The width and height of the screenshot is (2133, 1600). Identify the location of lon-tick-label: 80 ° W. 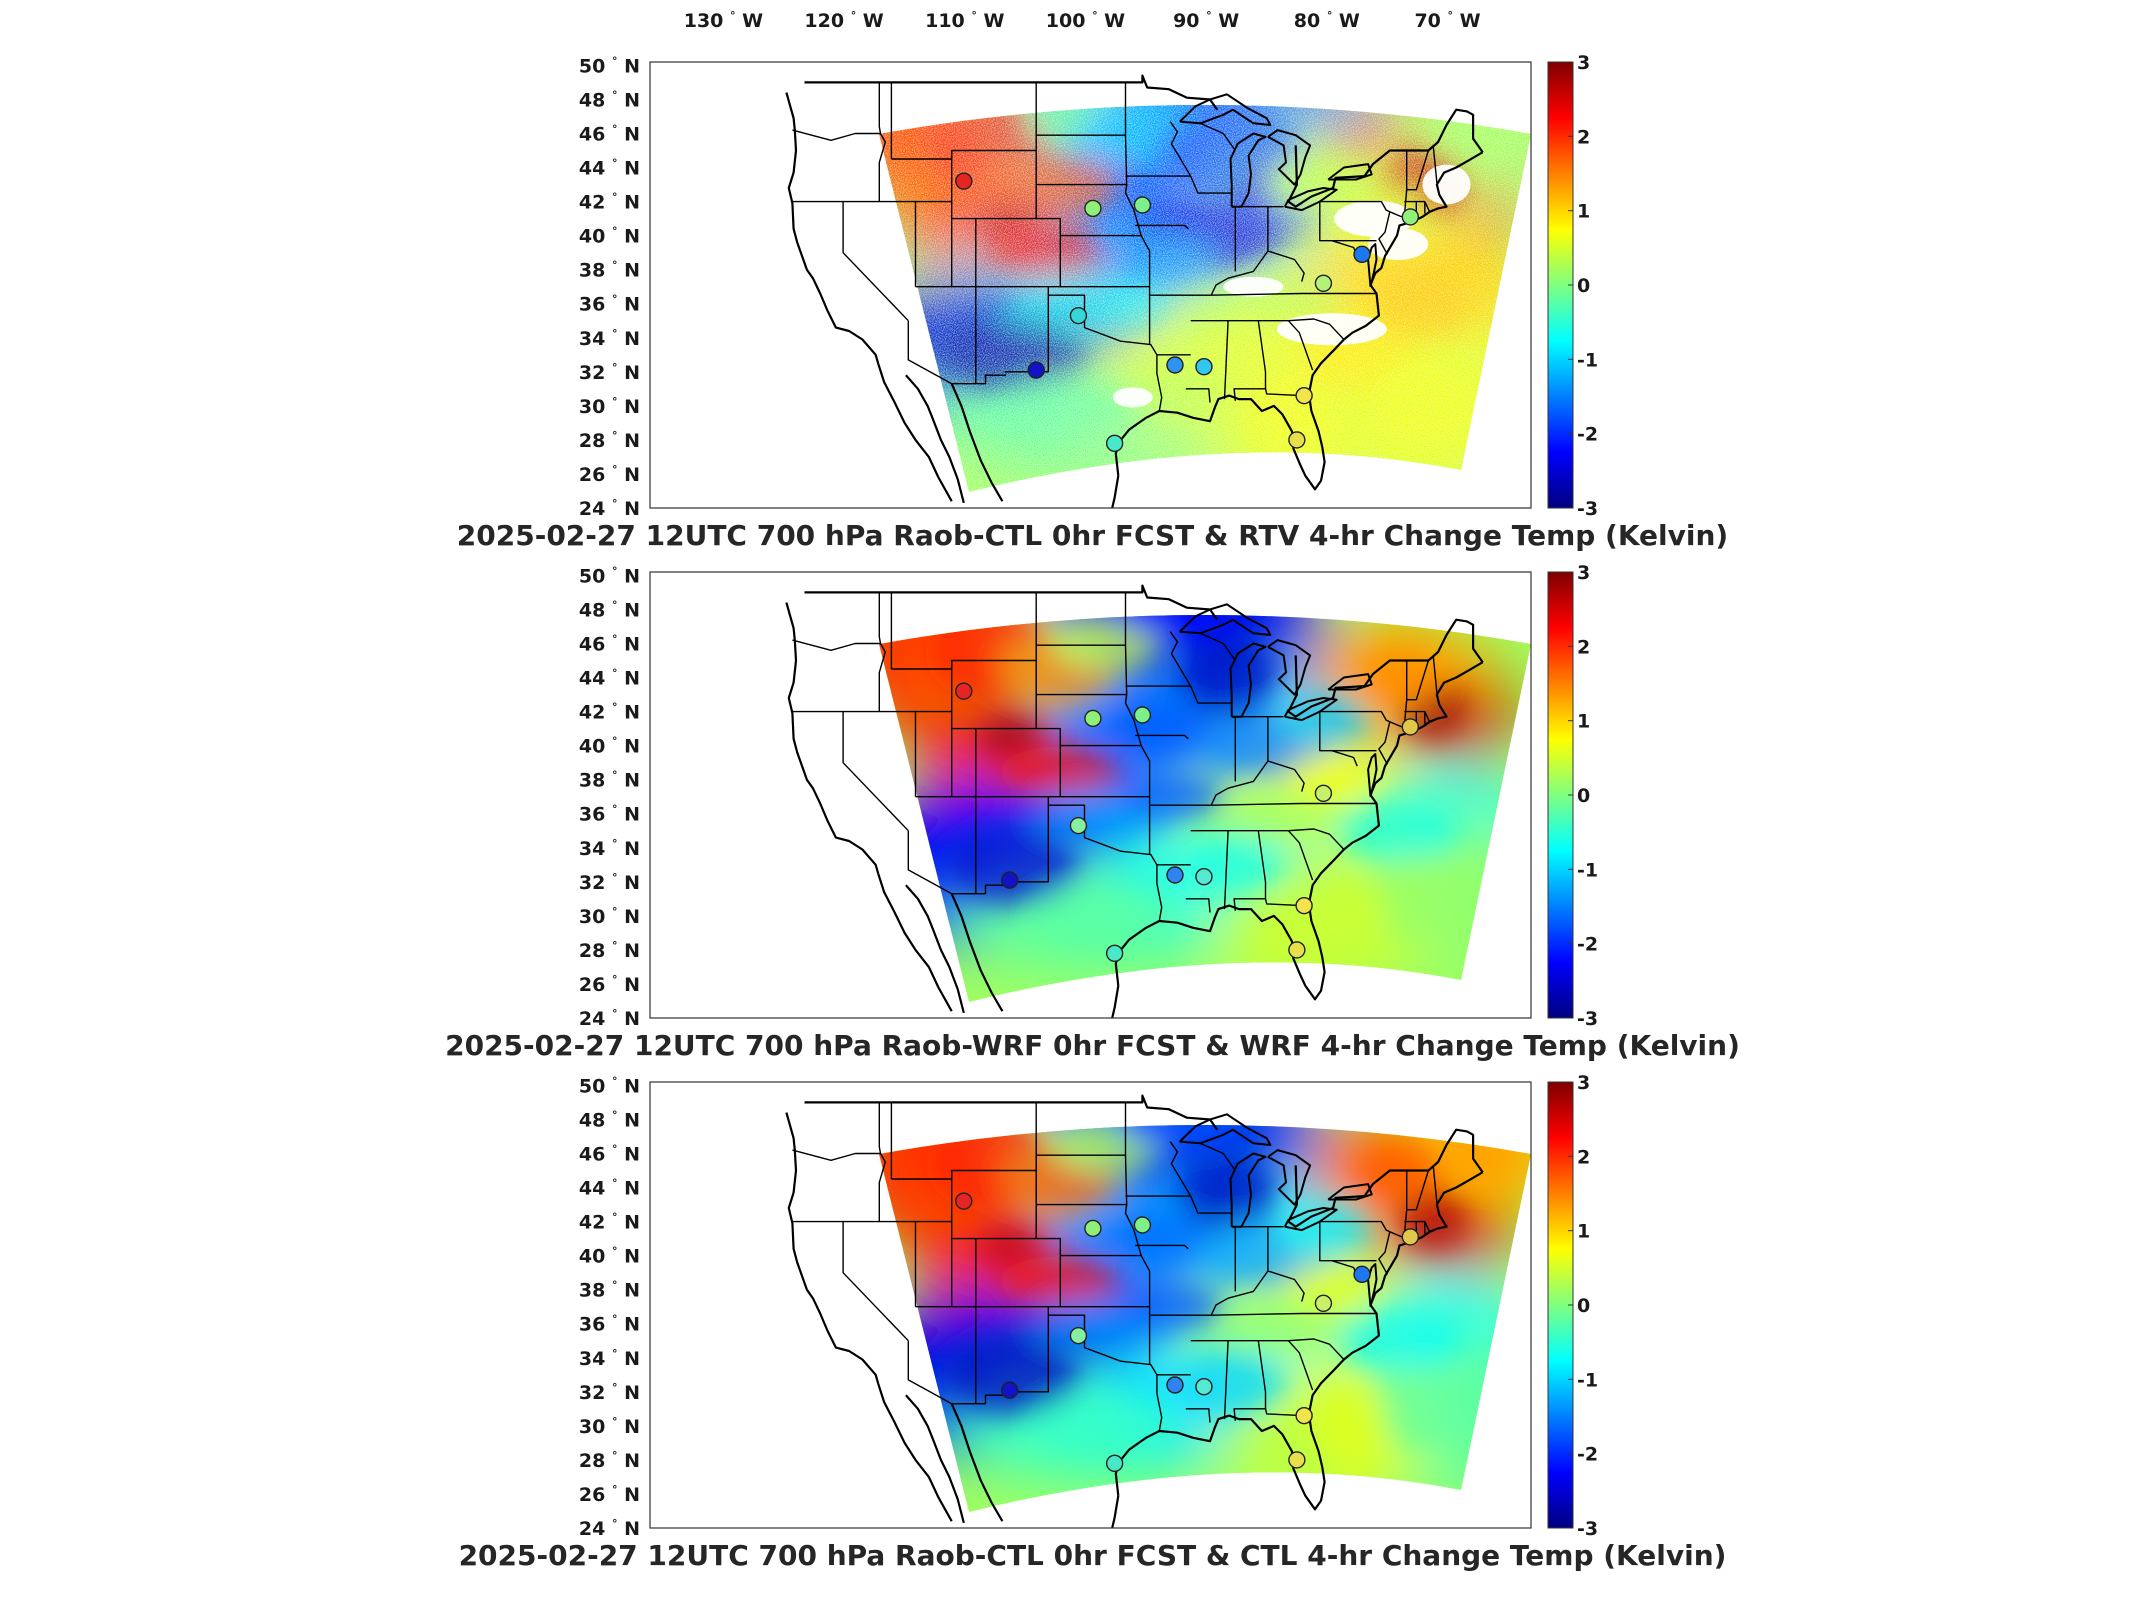
(1327, 20).